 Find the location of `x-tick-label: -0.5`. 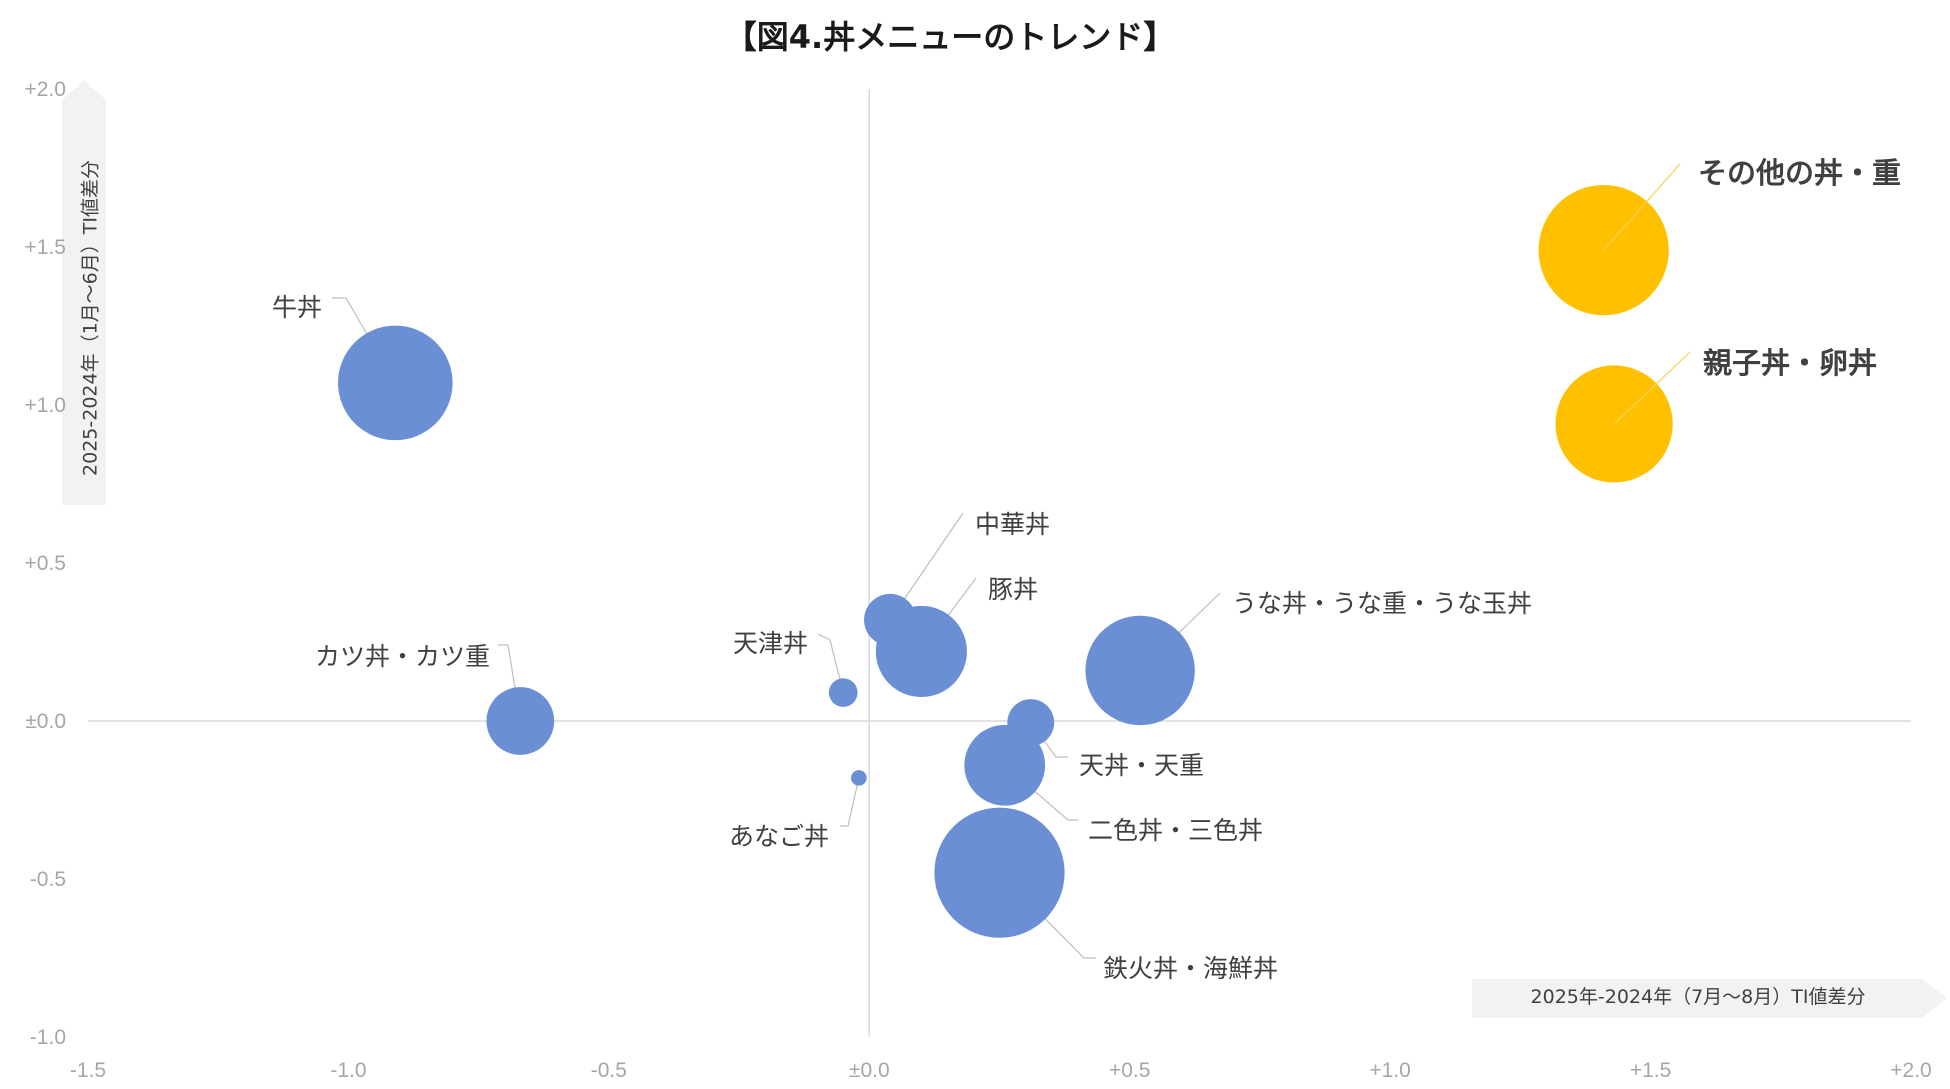

x-tick-label: -0.5 is located at coordinates (609, 1070).